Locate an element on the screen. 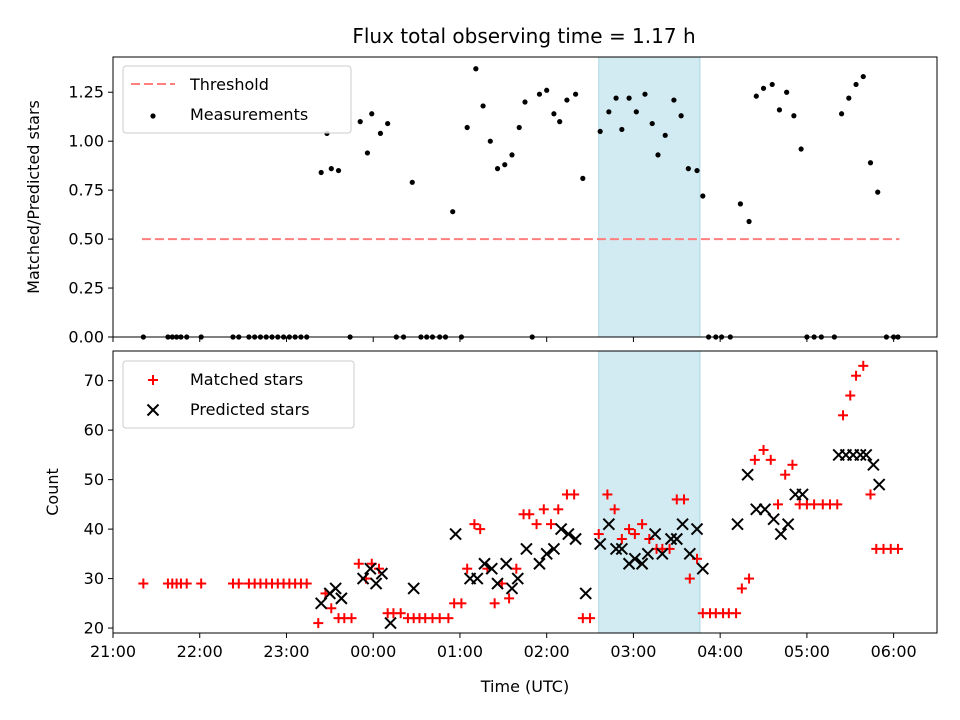 Image resolution: width=960 pixels, height=720 pixels. x-tick-label: 05:00 is located at coordinates (807, 651).